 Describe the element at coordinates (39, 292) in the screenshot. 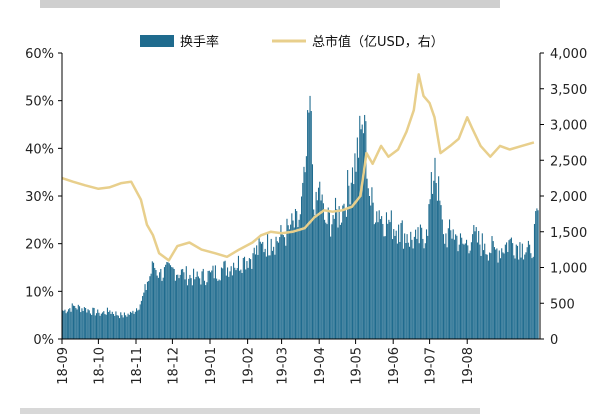

I see `y-left-tick-label: 10%` at that location.